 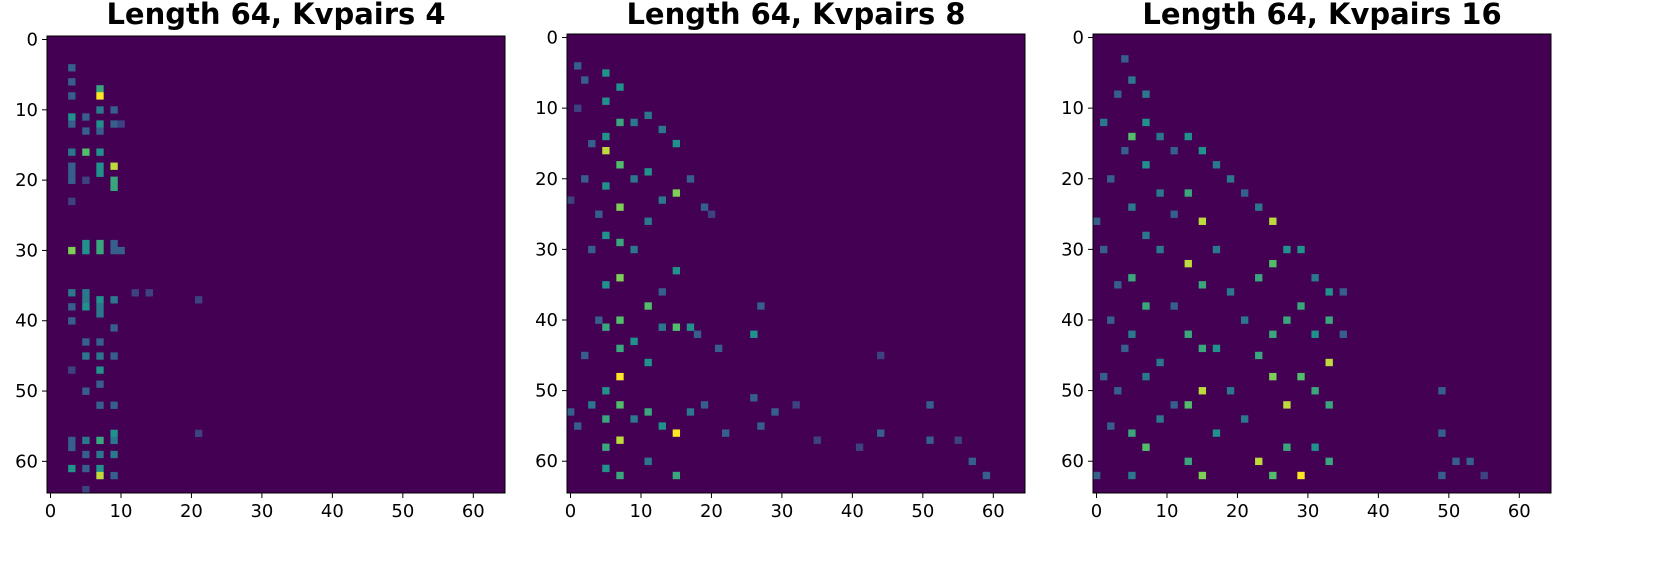 What do you see at coordinates (1307, 511) in the screenshot?
I see `x-tick-label: 30` at bounding box center [1307, 511].